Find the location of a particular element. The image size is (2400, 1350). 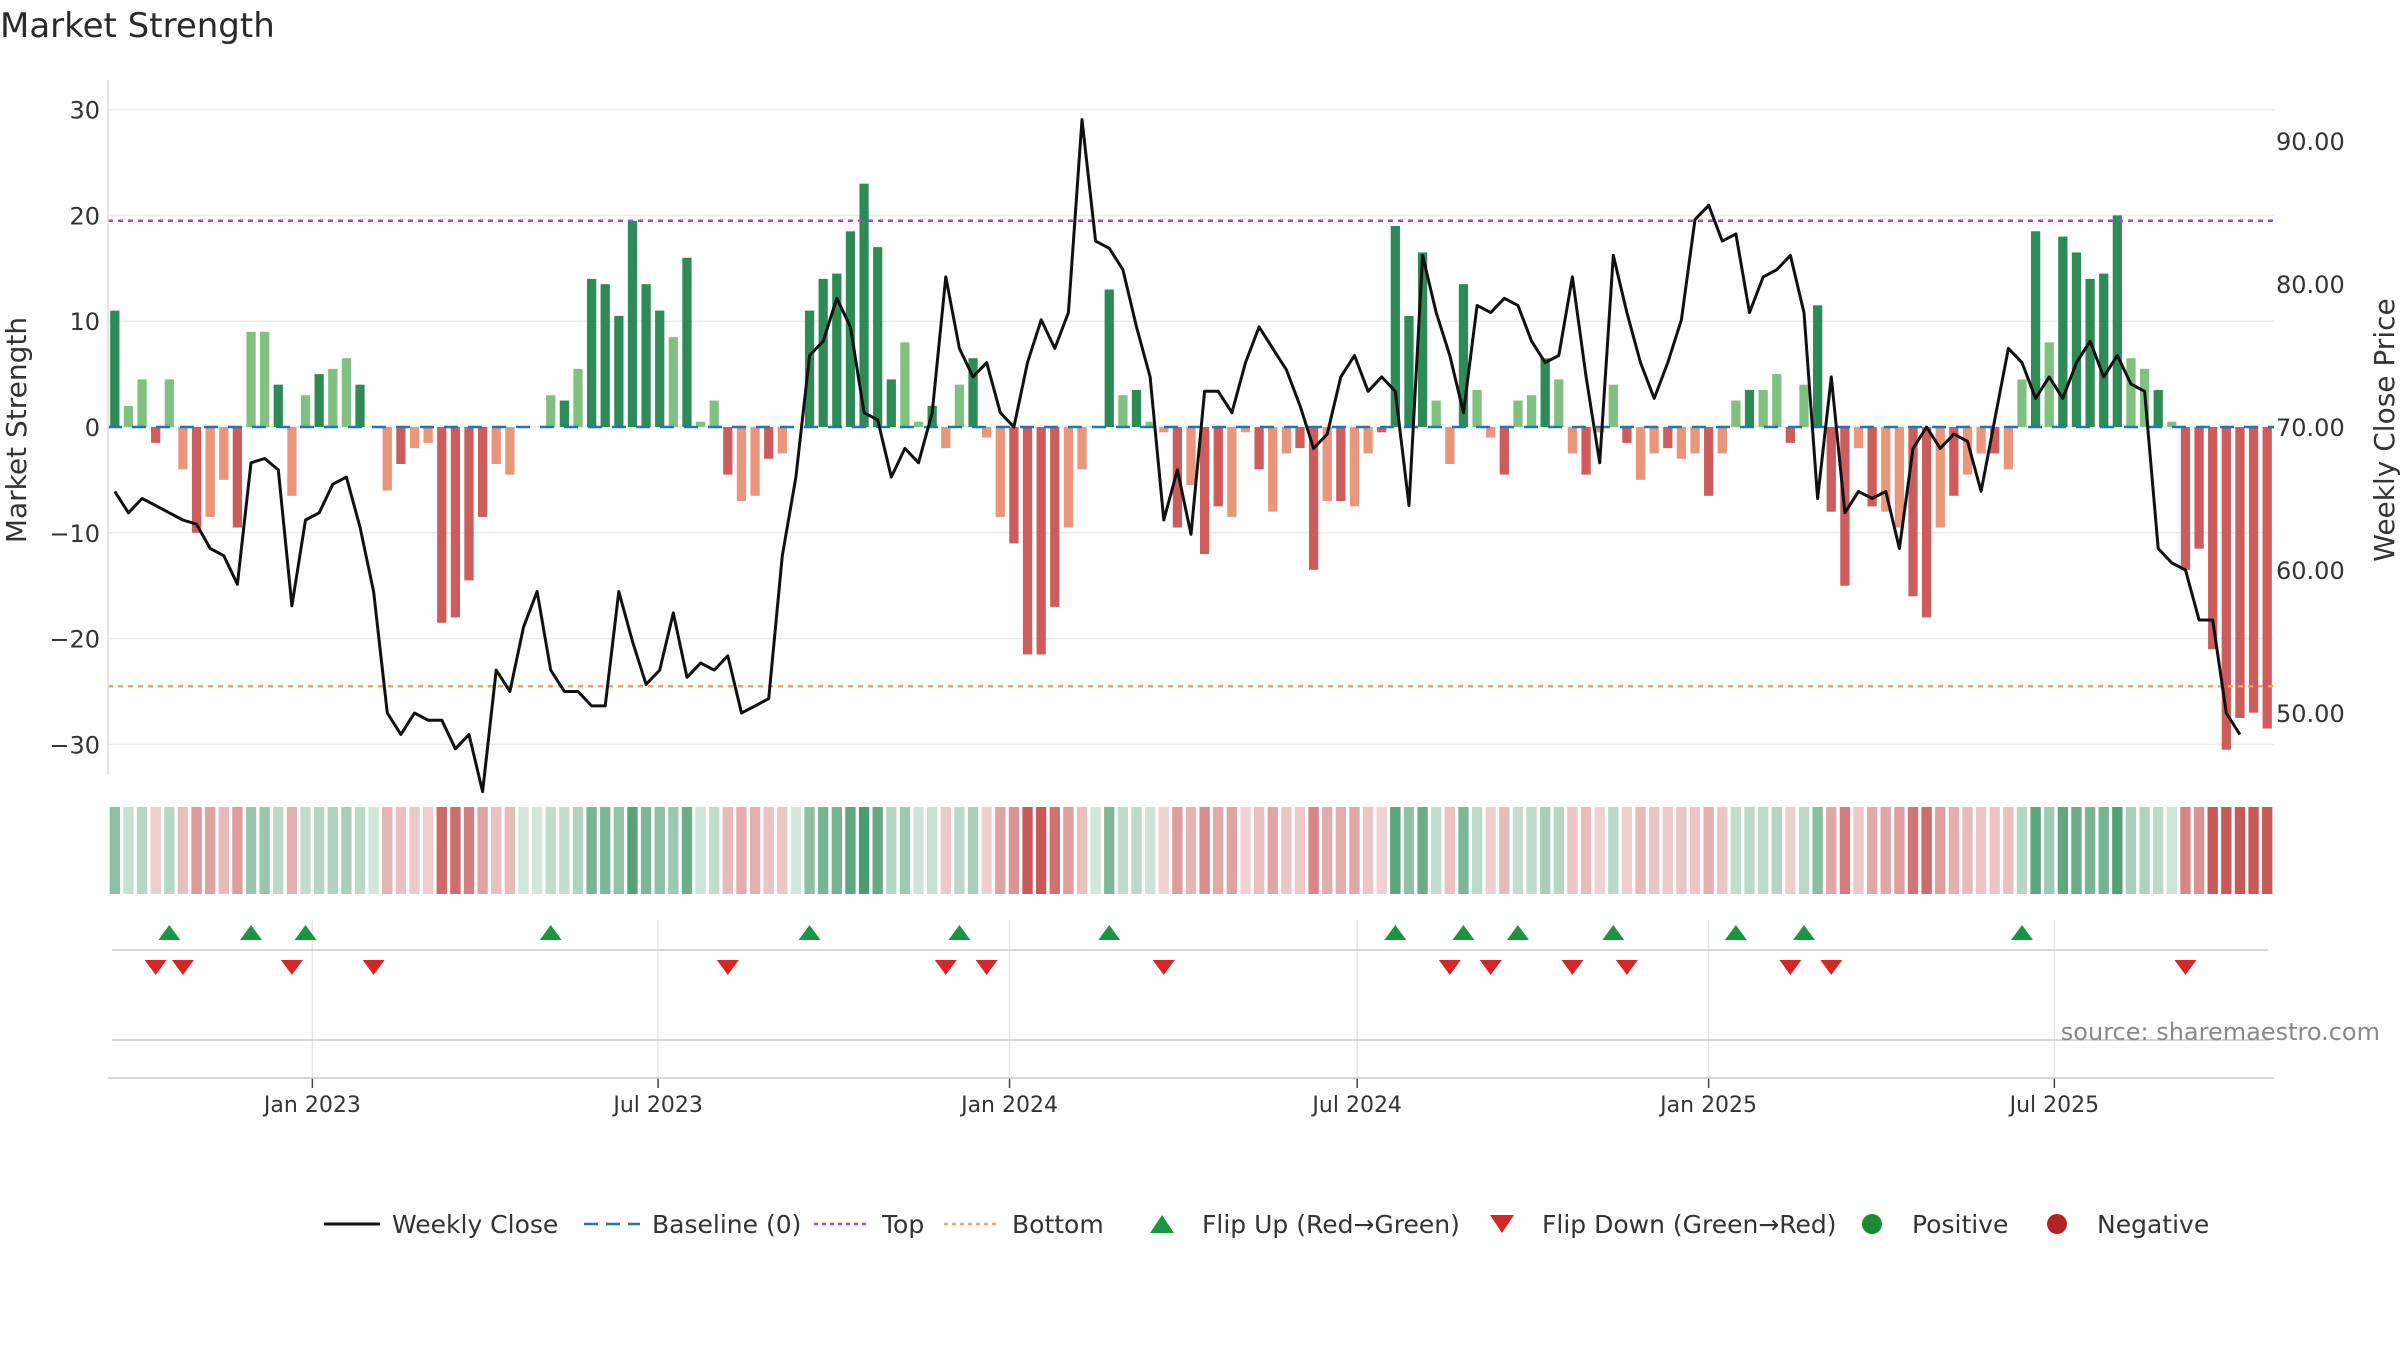

triangle-up-icon is located at coordinates (1162, 1224).